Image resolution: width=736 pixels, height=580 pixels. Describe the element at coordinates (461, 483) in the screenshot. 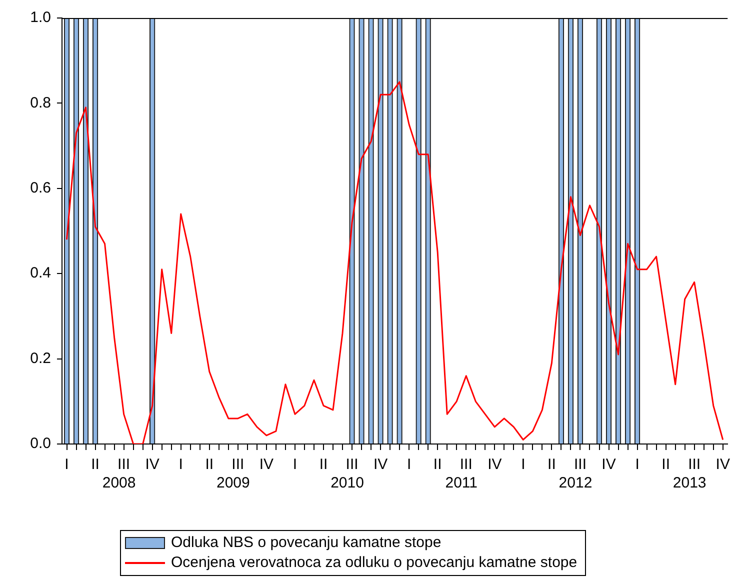

I see `text: 2011` at that location.